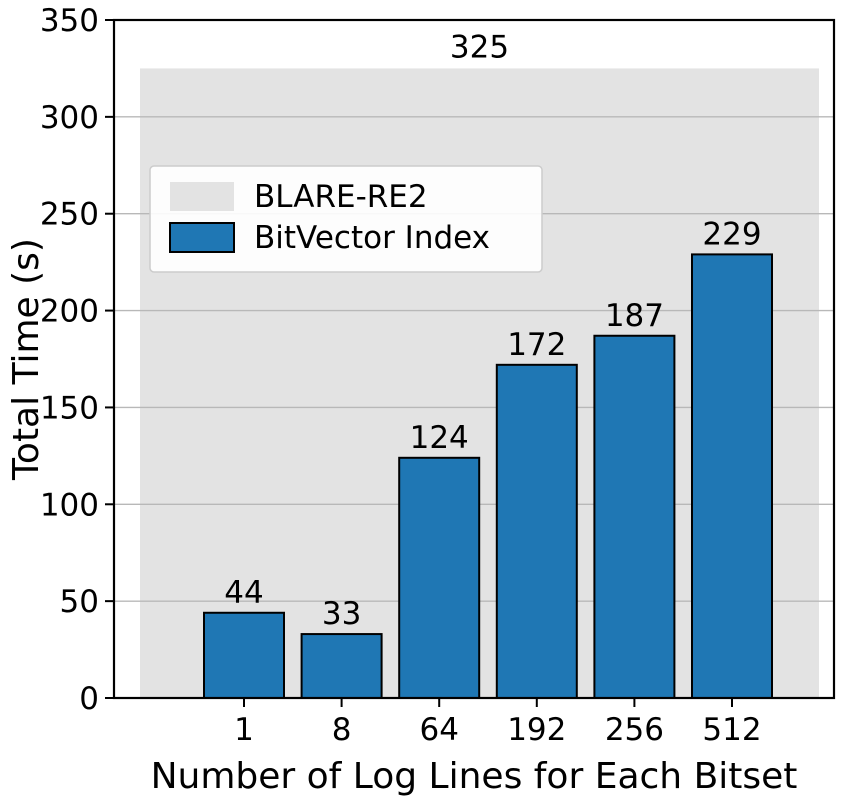 This screenshot has width=848, height=812. What do you see at coordinates (244, 730) in the screenshot?
I see `x-tick-label: 1` at bounding box center [244, 730].